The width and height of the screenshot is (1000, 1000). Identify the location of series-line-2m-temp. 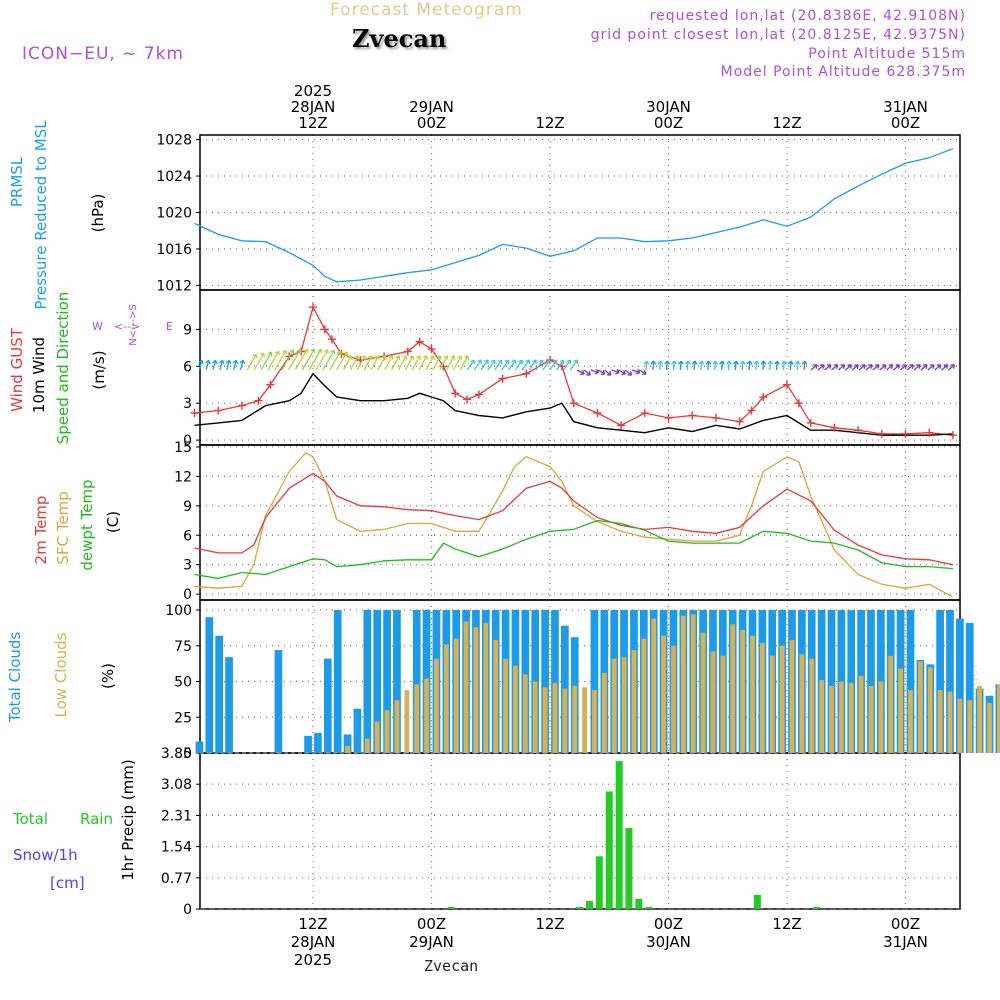
(574, 519).